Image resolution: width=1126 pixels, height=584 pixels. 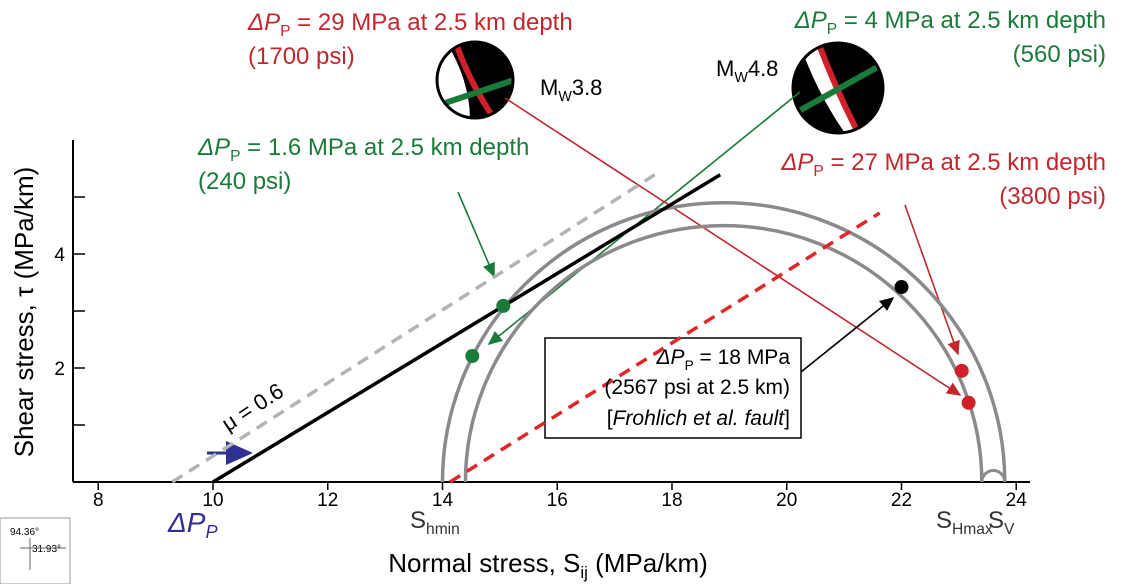 I want to click on annotation-line: (240 psi), so click(x=244, y=181).